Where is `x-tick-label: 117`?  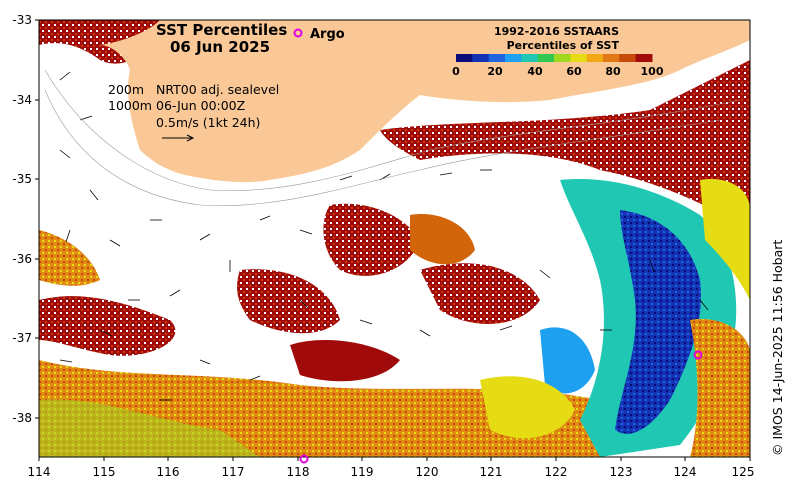 x-tick-label: 117 is located at coordinates (233, 472).